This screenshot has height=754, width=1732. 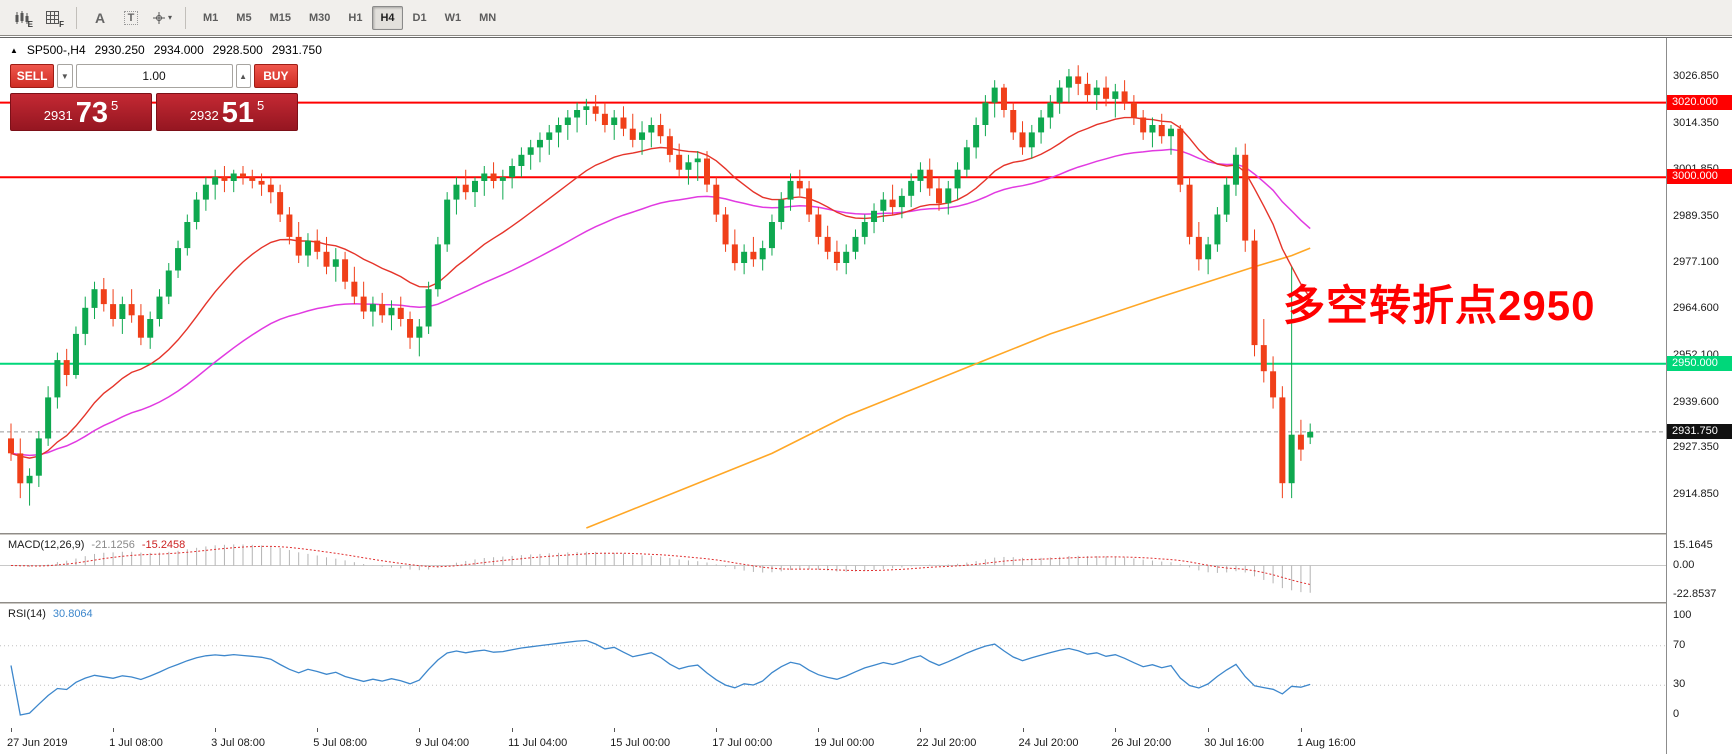 I want to click on timeframe-button-w1: W1, so click(x=453, y=17).